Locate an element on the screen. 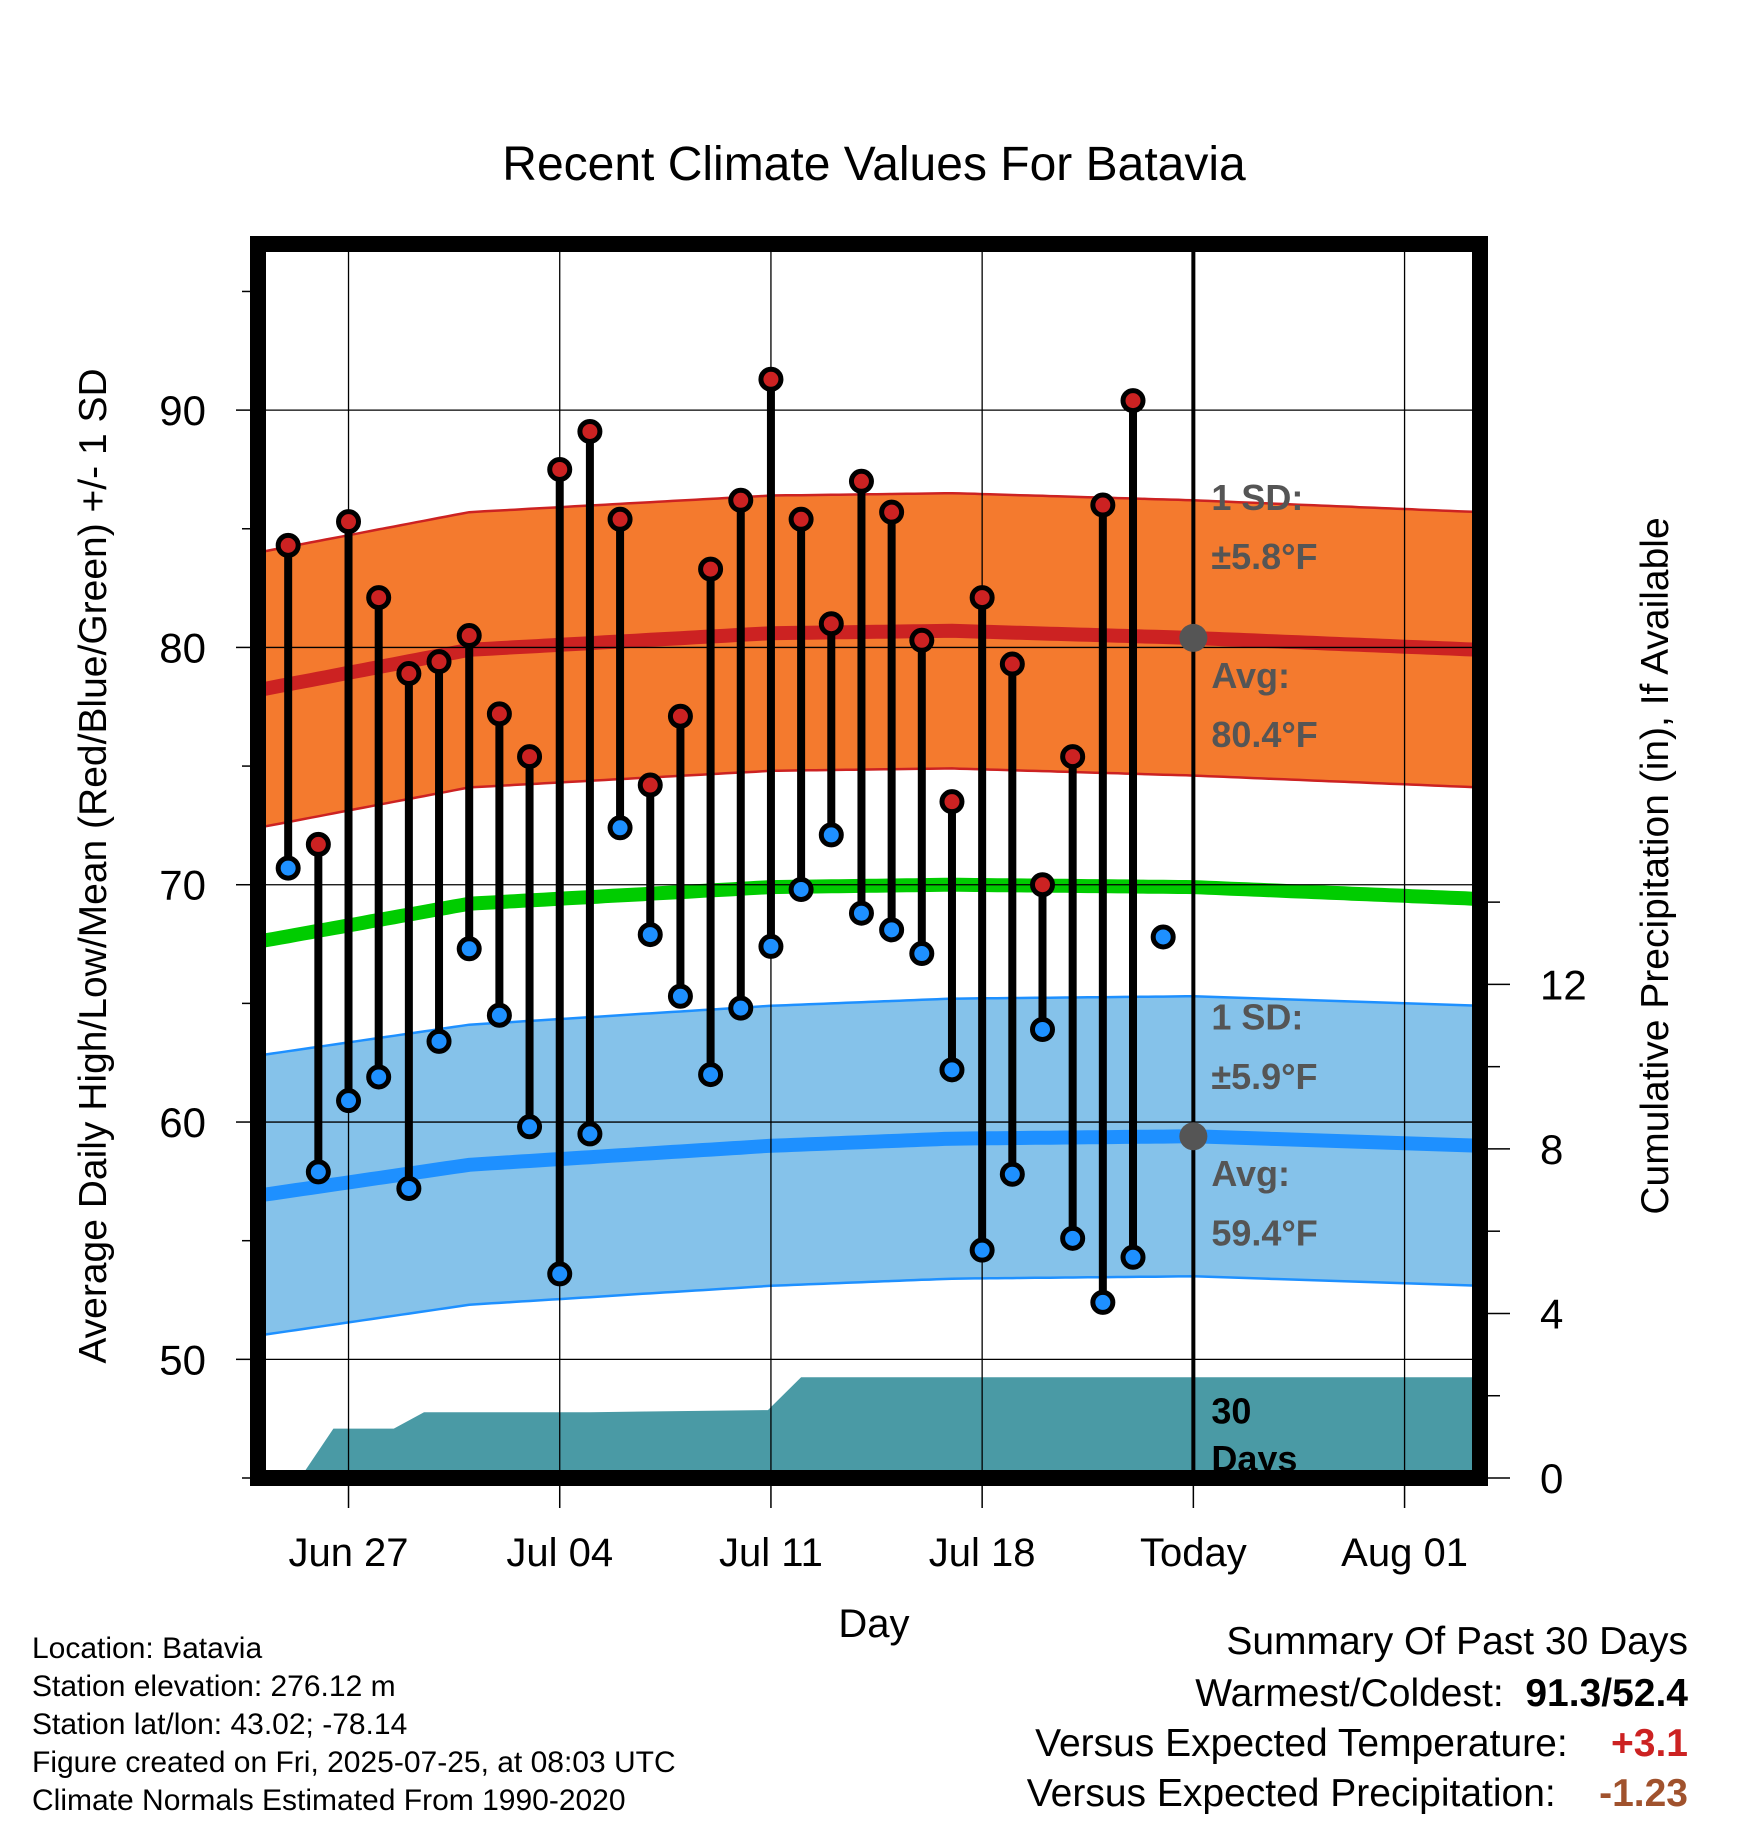 The width and height of the screenshot is (1748, 1828). x-tick-label: Jun 27 is located at coordinates (348, 1553).